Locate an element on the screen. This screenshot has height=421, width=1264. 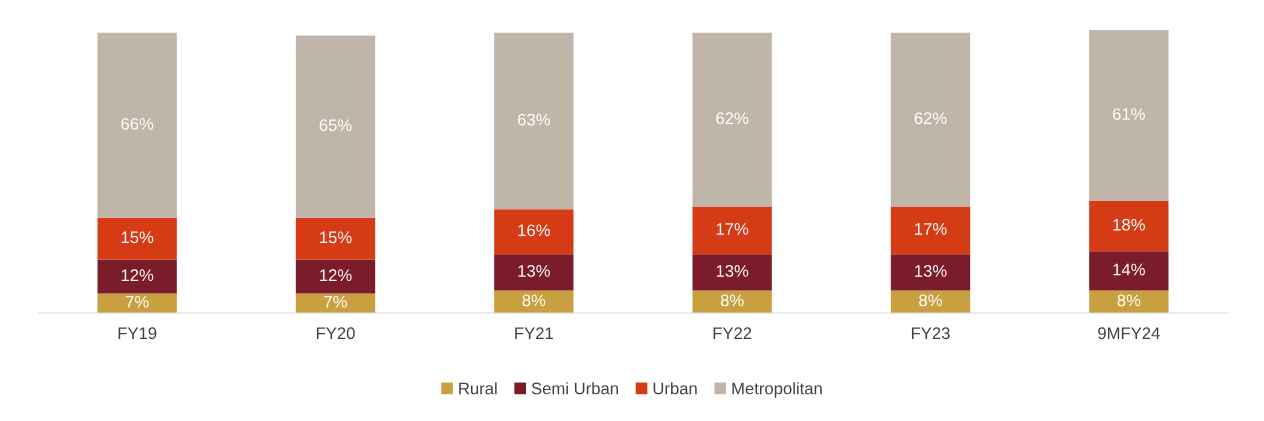
x-tick-label: FY23 is located at coordinates (930, 333).